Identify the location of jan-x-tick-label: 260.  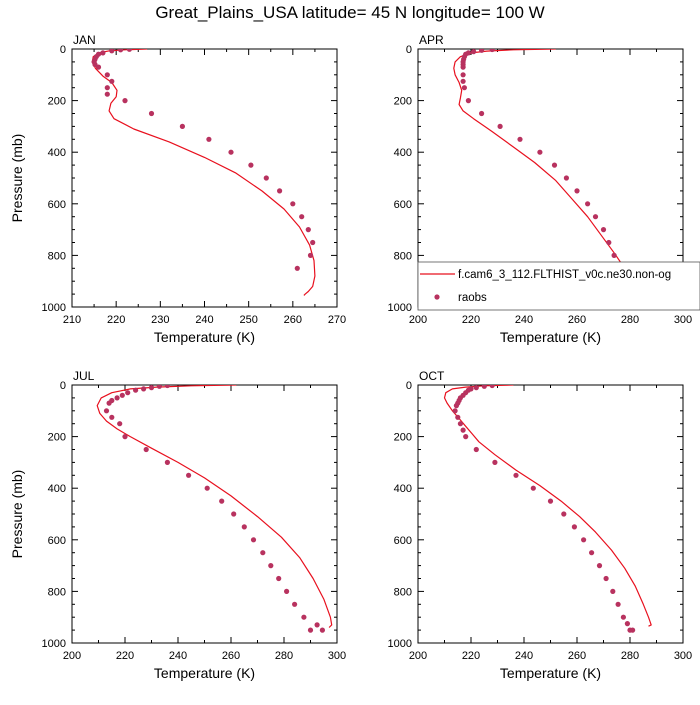
(293, 320).